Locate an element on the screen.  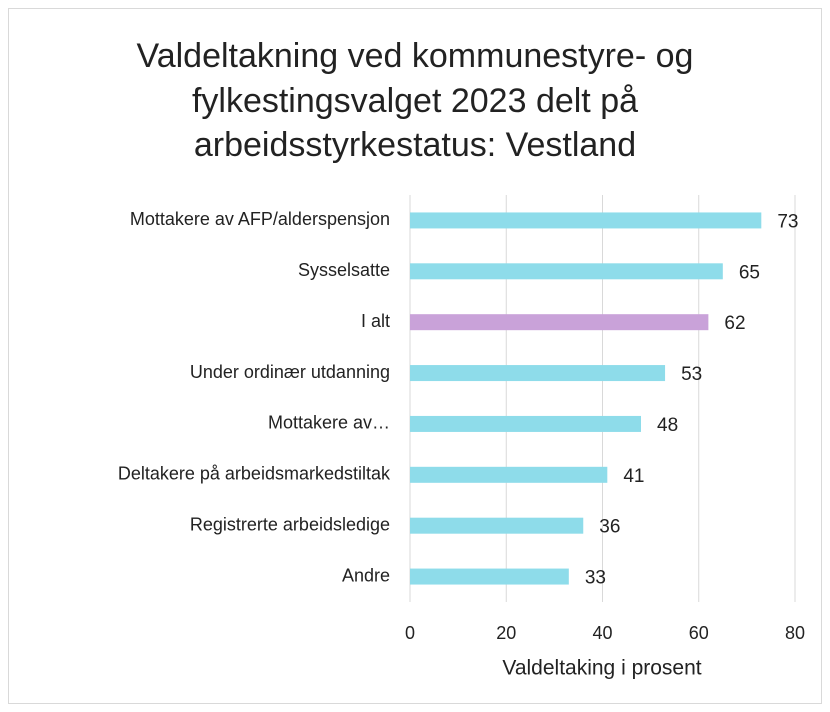
x-tick-label: 60 is located at coordinates (699, 633).